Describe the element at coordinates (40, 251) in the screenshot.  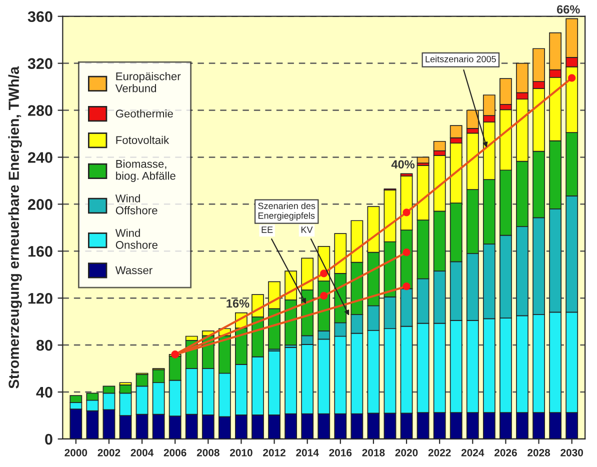
I see `y-tick-label: 160` at that location.